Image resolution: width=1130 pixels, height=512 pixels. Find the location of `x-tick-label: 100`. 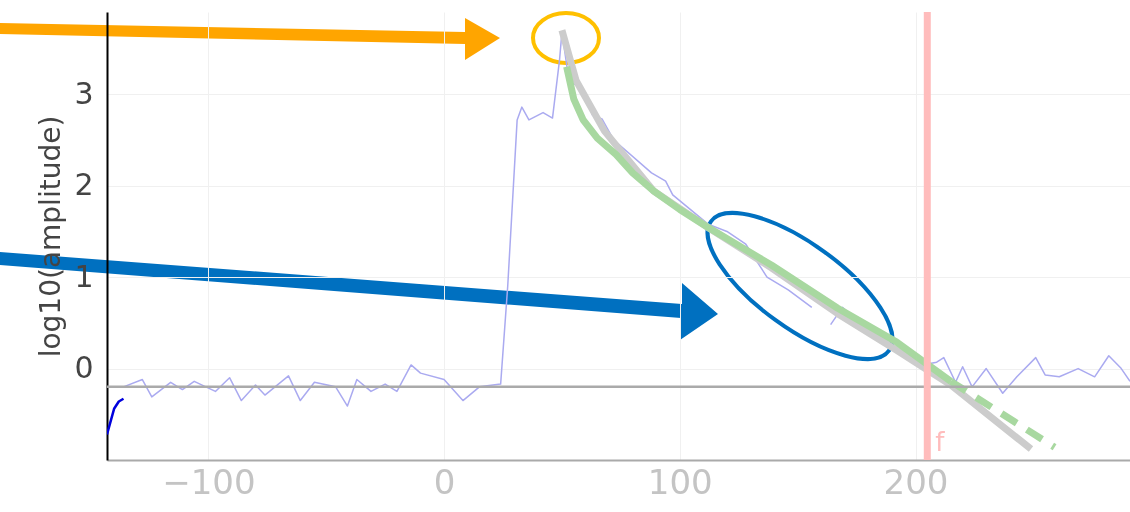

x-tick-label: 100 is located at coordinates (680, 481).